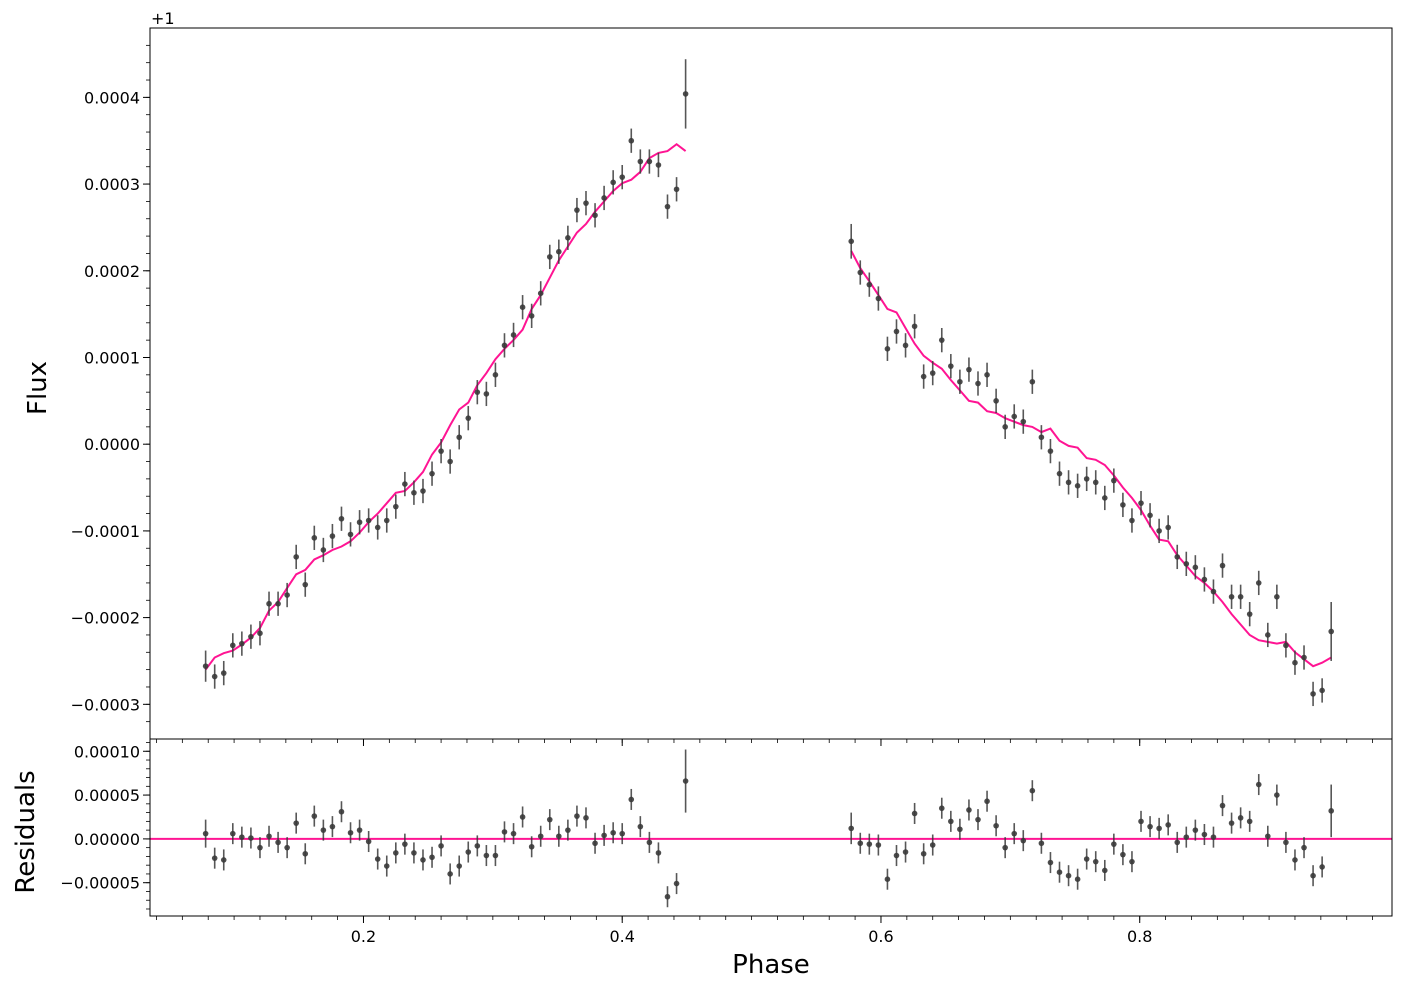  I want to click on y-tick-label: 0.0003, so click(112, 184).